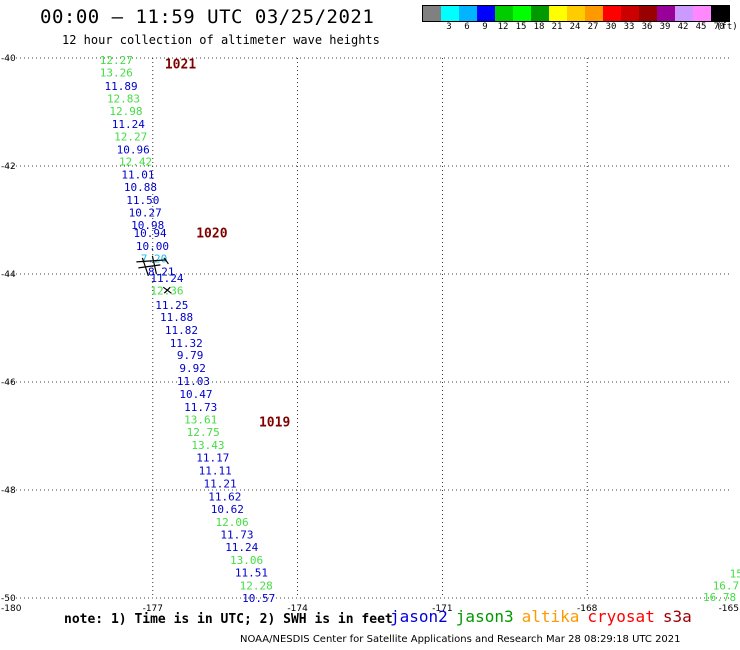  I want to click on wave-height-value: 16.7, so click(726, 586).